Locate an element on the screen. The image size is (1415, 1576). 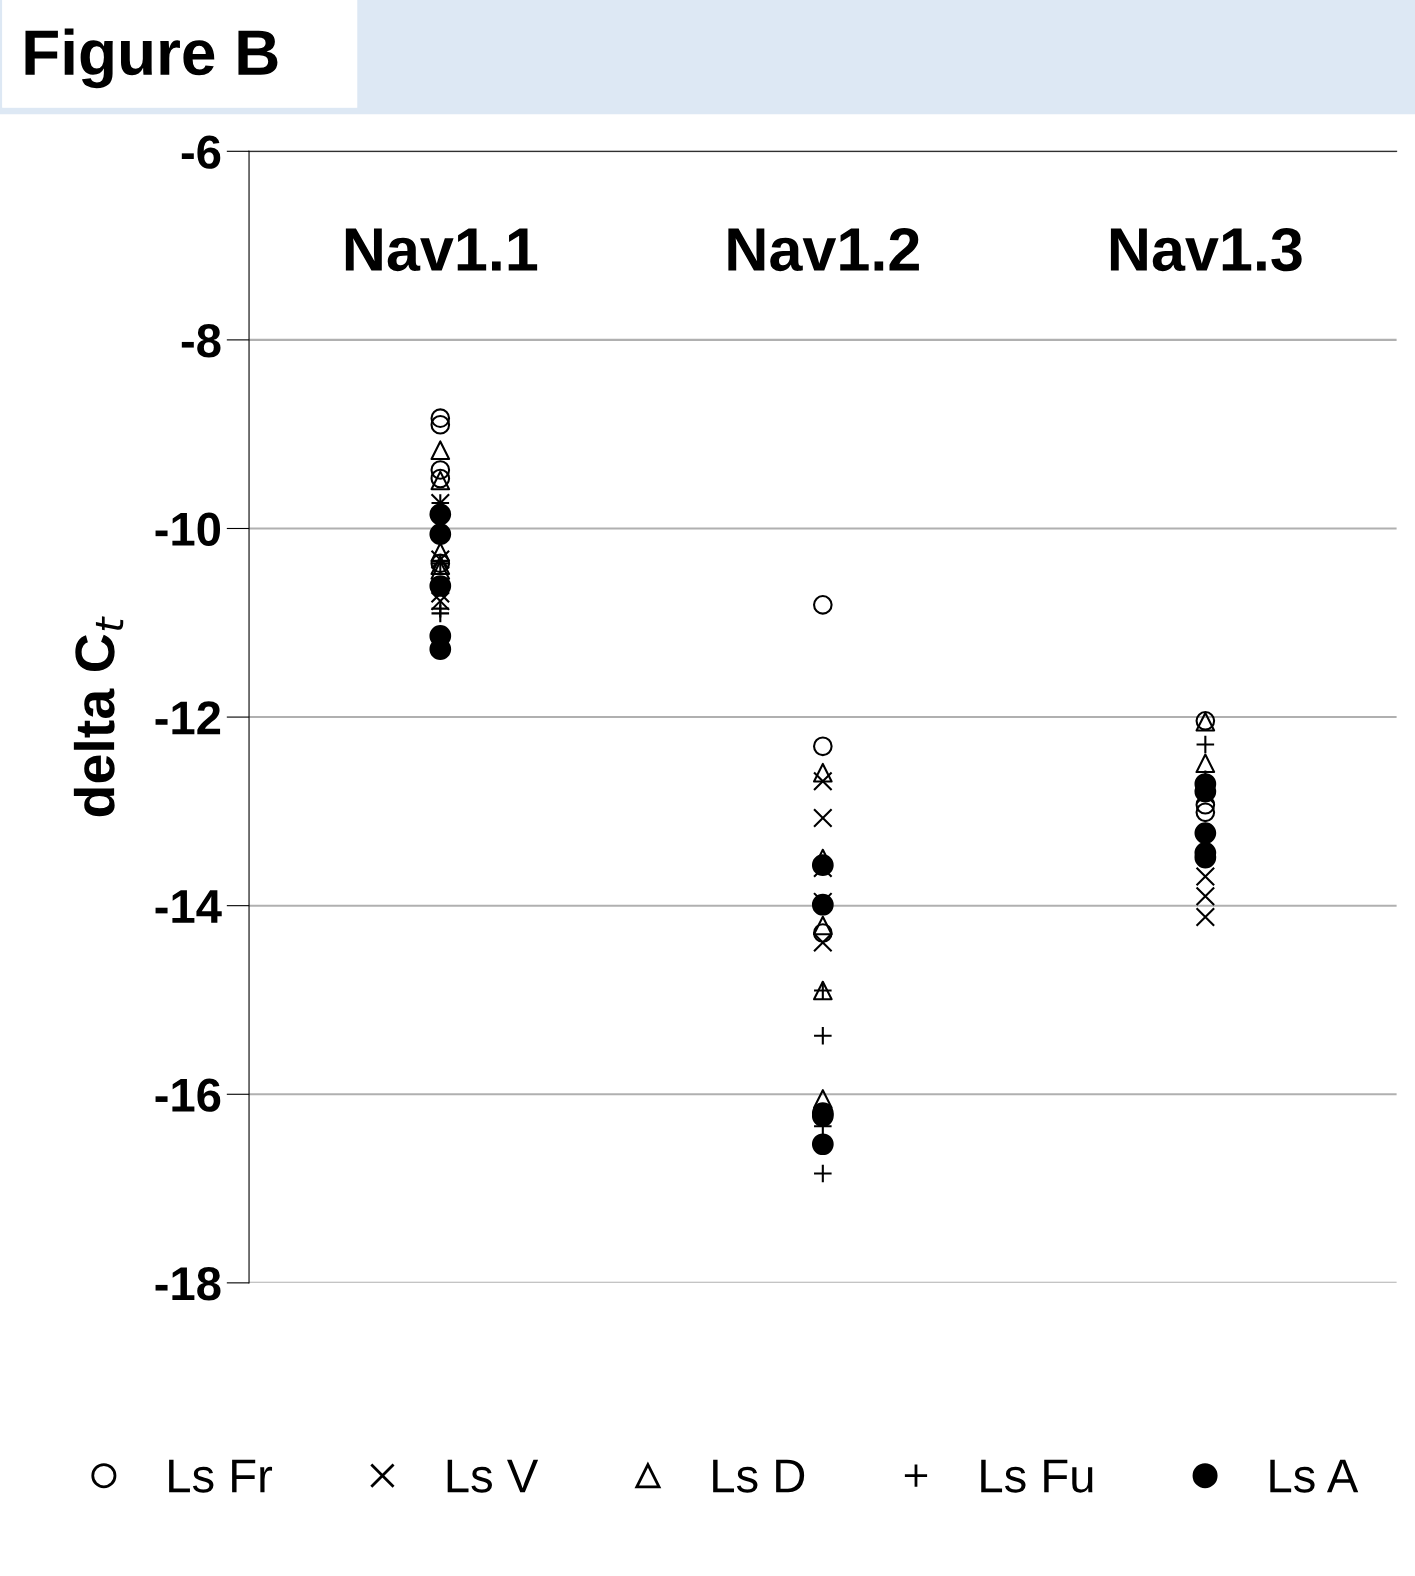
legend-label: Ls Fr is located at coordinates (221, 1476).